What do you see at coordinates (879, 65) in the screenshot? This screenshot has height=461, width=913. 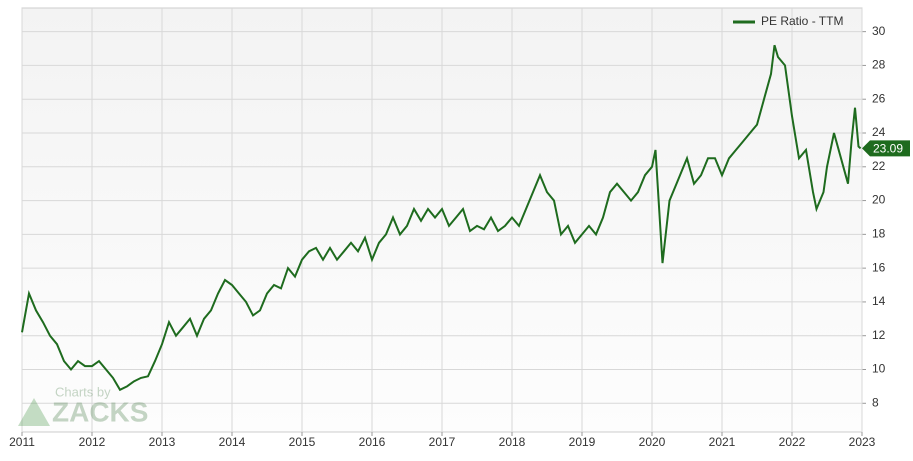 I see `y-tick-label: 28` at bounding box center [879, 65].